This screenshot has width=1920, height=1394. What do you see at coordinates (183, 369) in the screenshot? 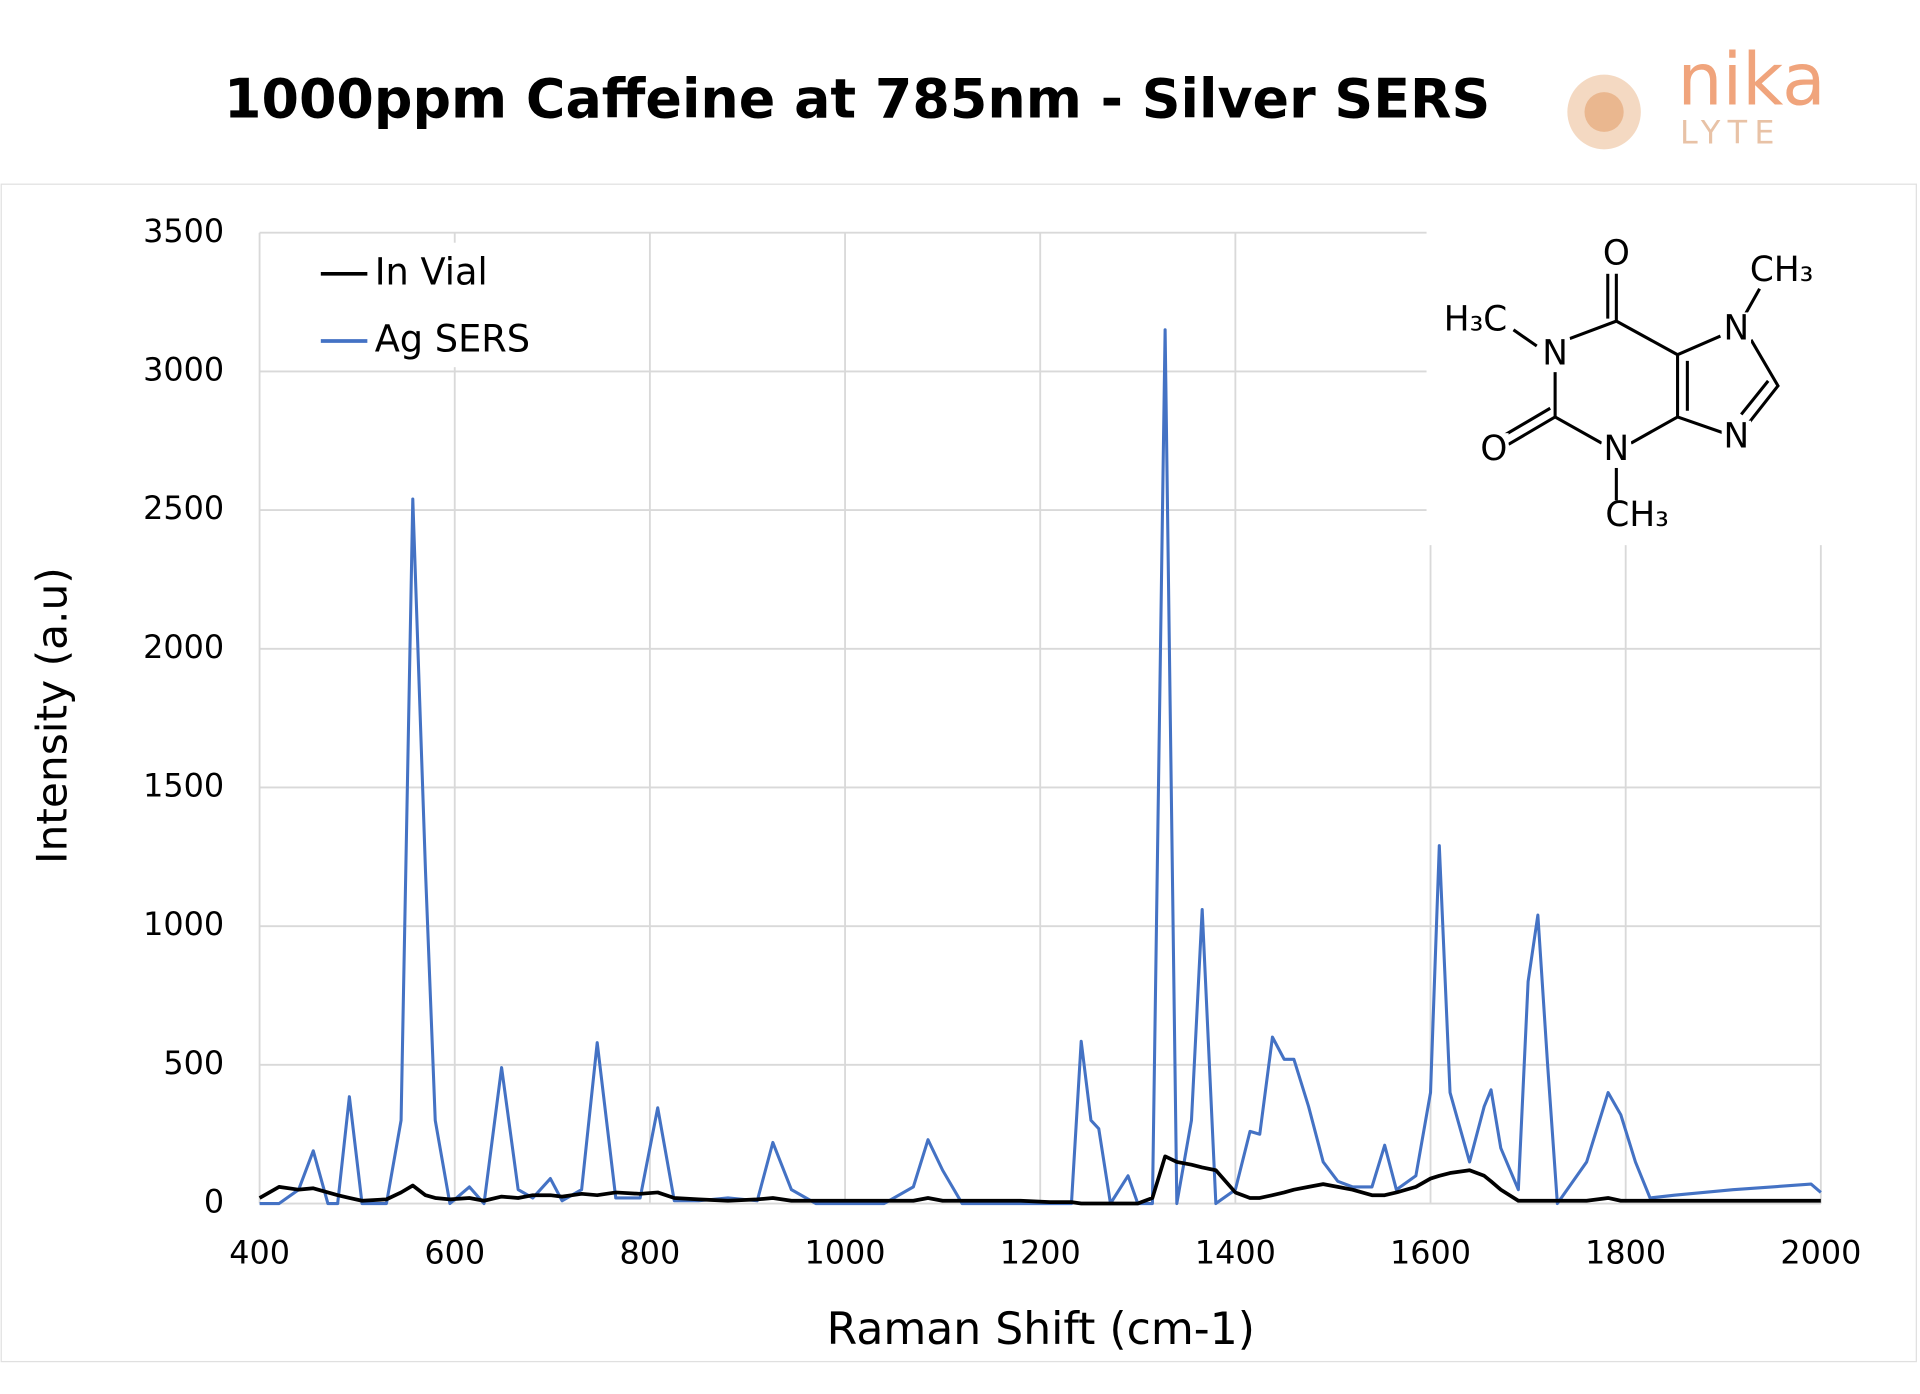
I see `y-tick-label: 3000` at bounding box center [183, 369].